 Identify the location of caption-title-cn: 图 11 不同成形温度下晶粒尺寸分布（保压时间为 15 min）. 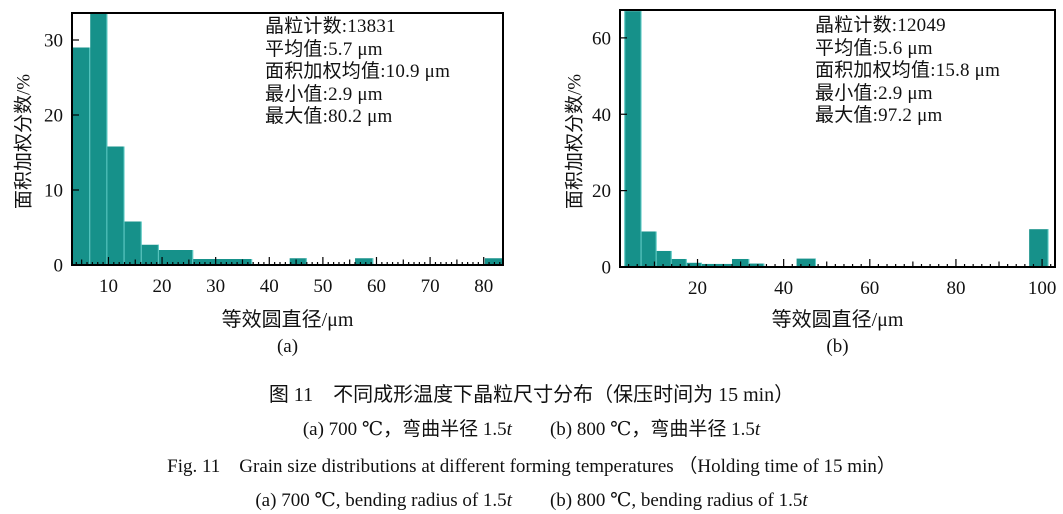
(531, 395).